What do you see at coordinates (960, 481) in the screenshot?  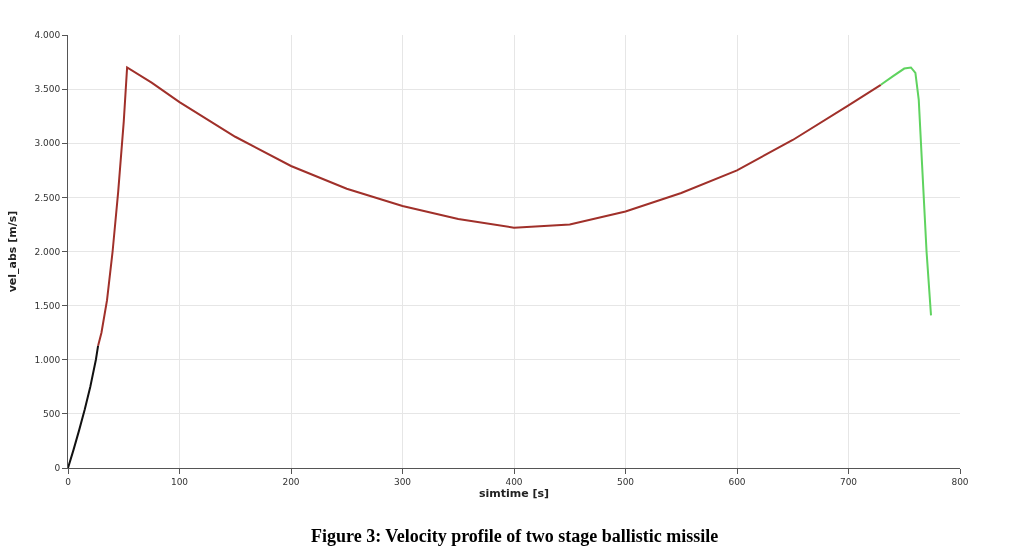 I see `x-tick-label: 800` at bounding box center [960, 481].